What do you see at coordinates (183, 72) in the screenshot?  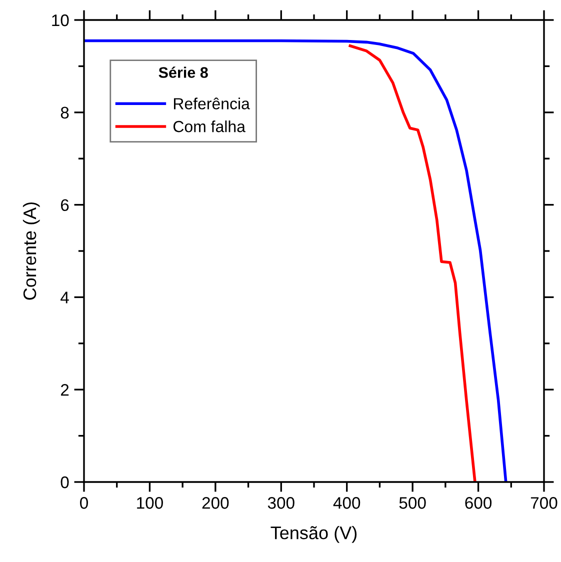 I see `legend-title: Série 8` at bounding box center [183, 72].